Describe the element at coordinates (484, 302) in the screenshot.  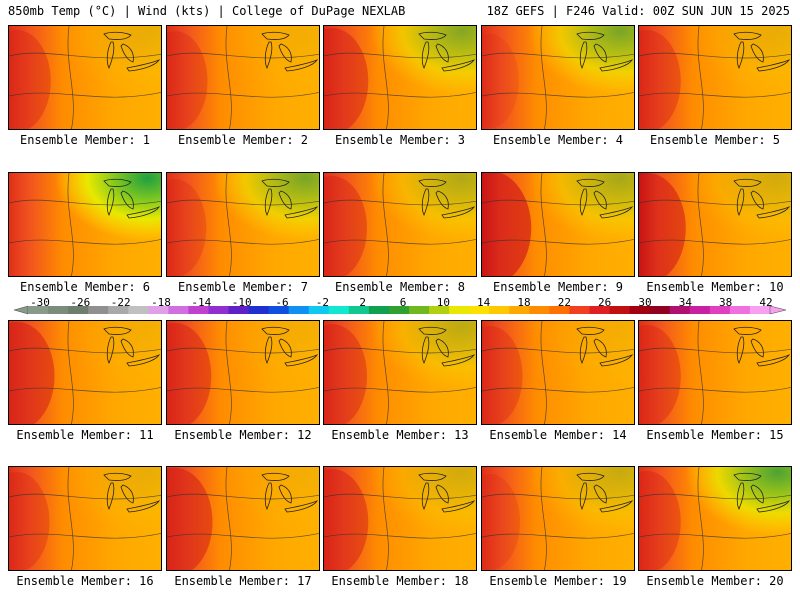
I see `colorbar-tick-label: 14` at that location.